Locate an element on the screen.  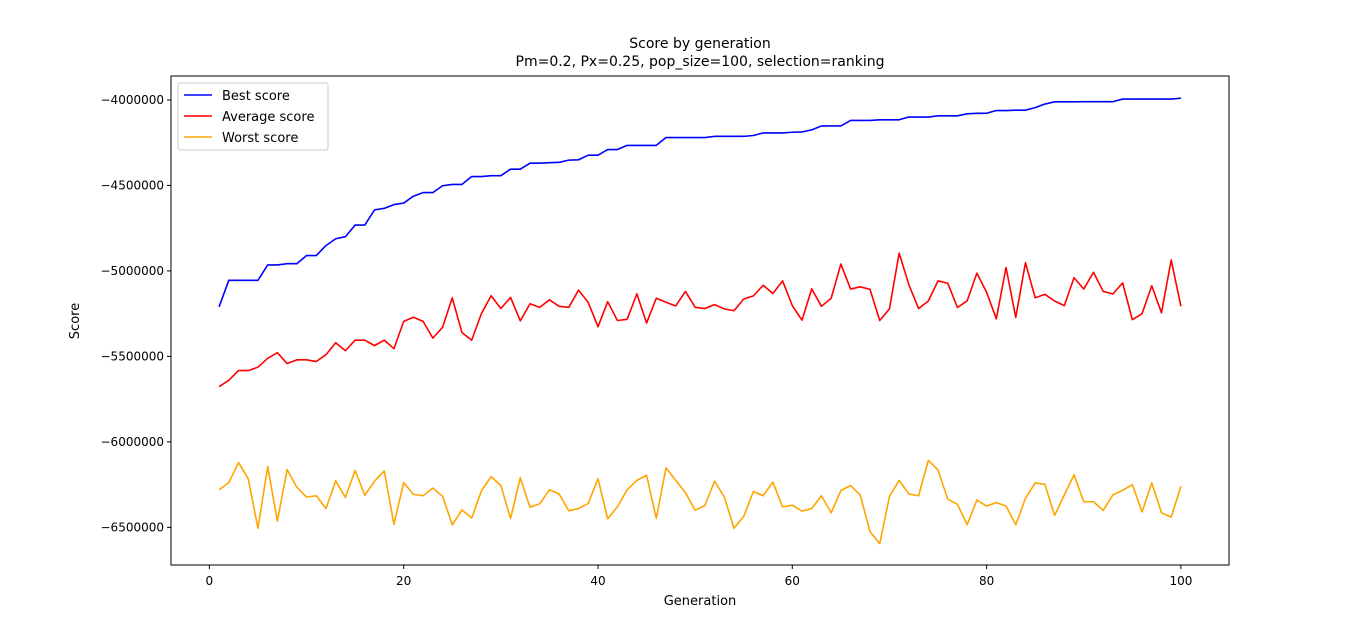
x-axis-label: Generation is located at coordinates (700, 601).